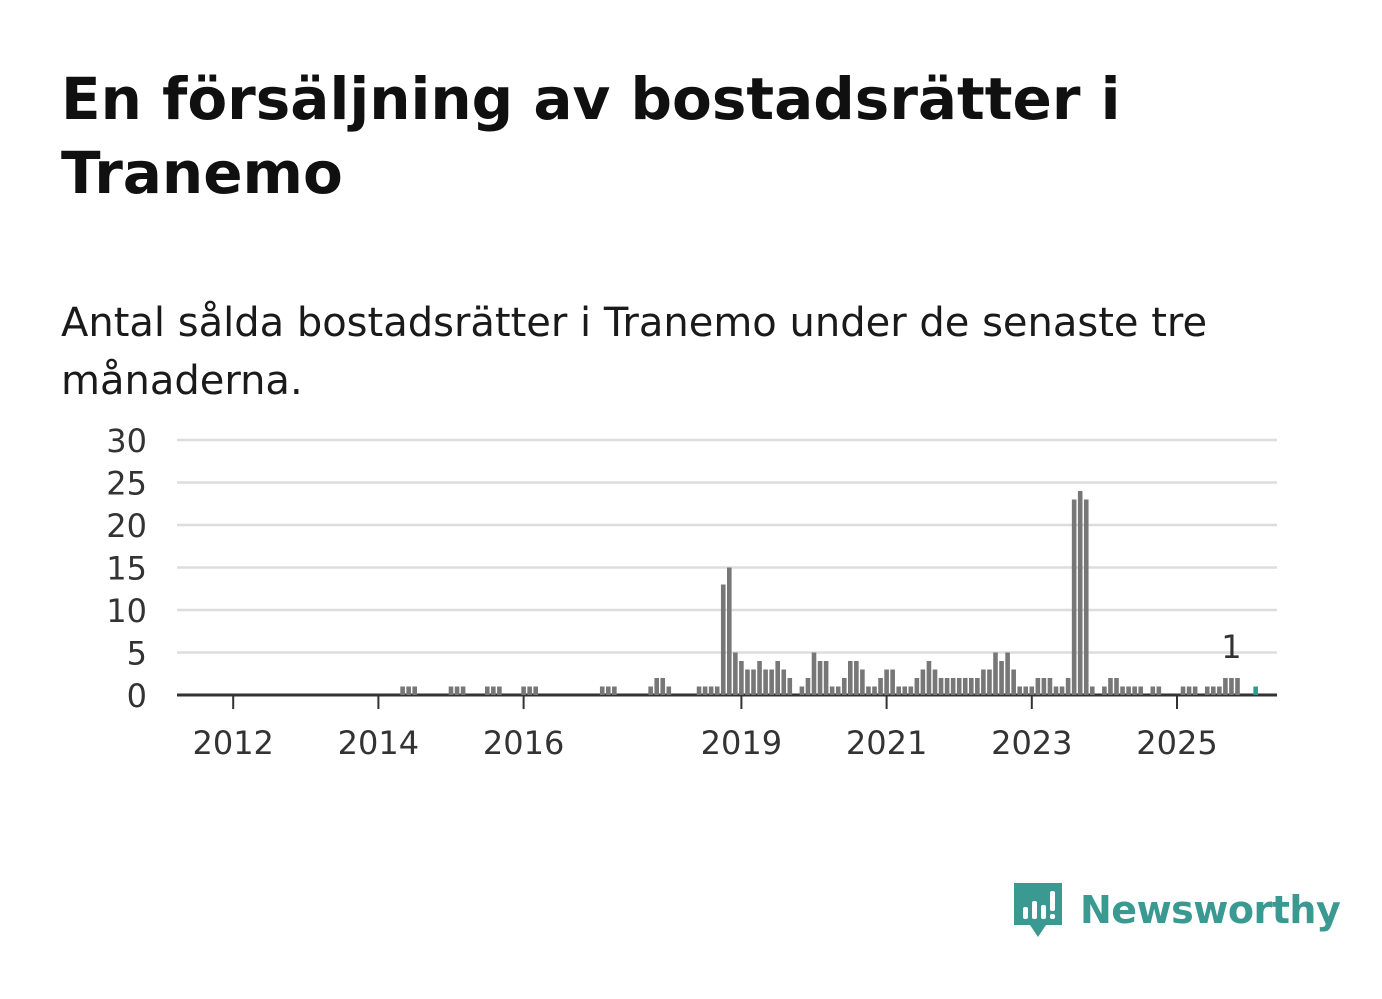  What do you see at coordinates (137, 696) in the screenshot?
I see `y-tick-label: 0` at bounding box center [137, 696].